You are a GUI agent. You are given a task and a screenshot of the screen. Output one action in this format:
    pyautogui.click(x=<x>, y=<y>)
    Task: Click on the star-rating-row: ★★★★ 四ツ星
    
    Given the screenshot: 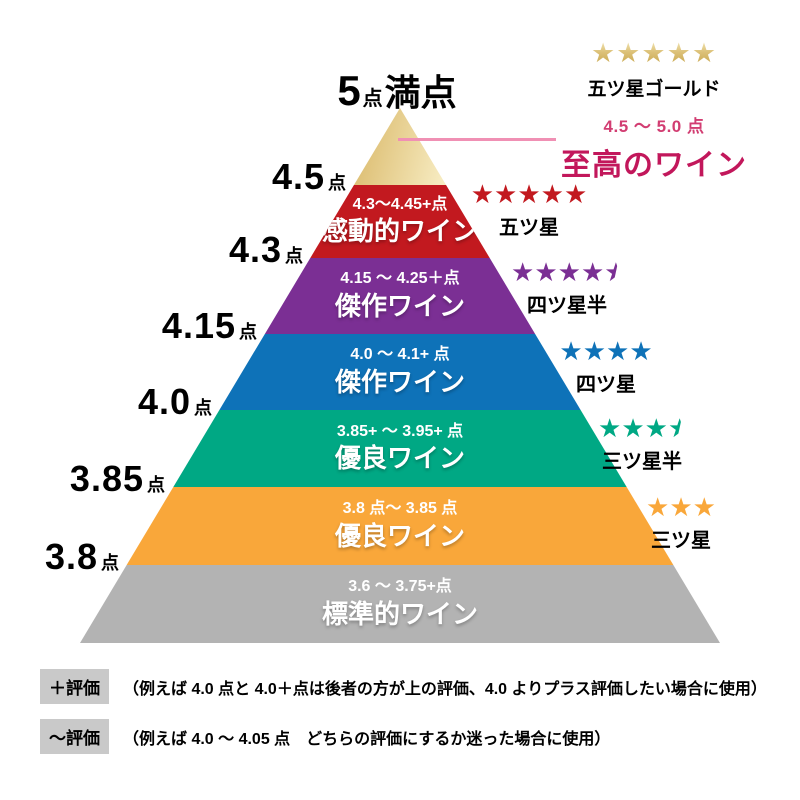 What is the action you would take?
    pyautogui.click(x=606, y=367)
    